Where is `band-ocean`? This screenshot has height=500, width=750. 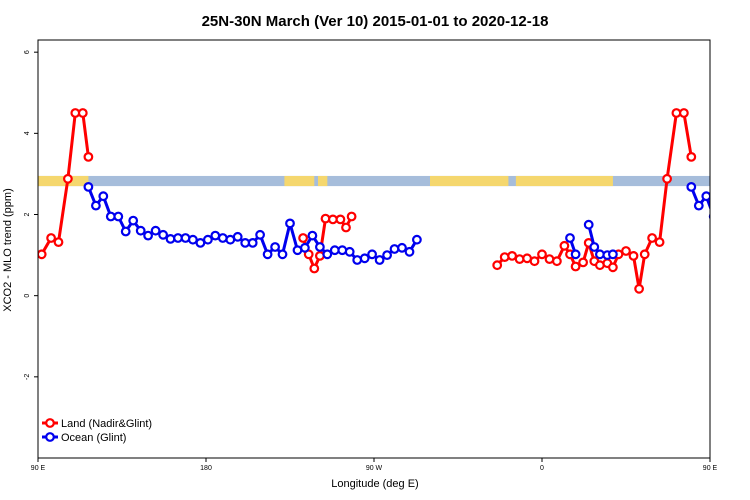
band-ocean is located at coordinates (374, 181).